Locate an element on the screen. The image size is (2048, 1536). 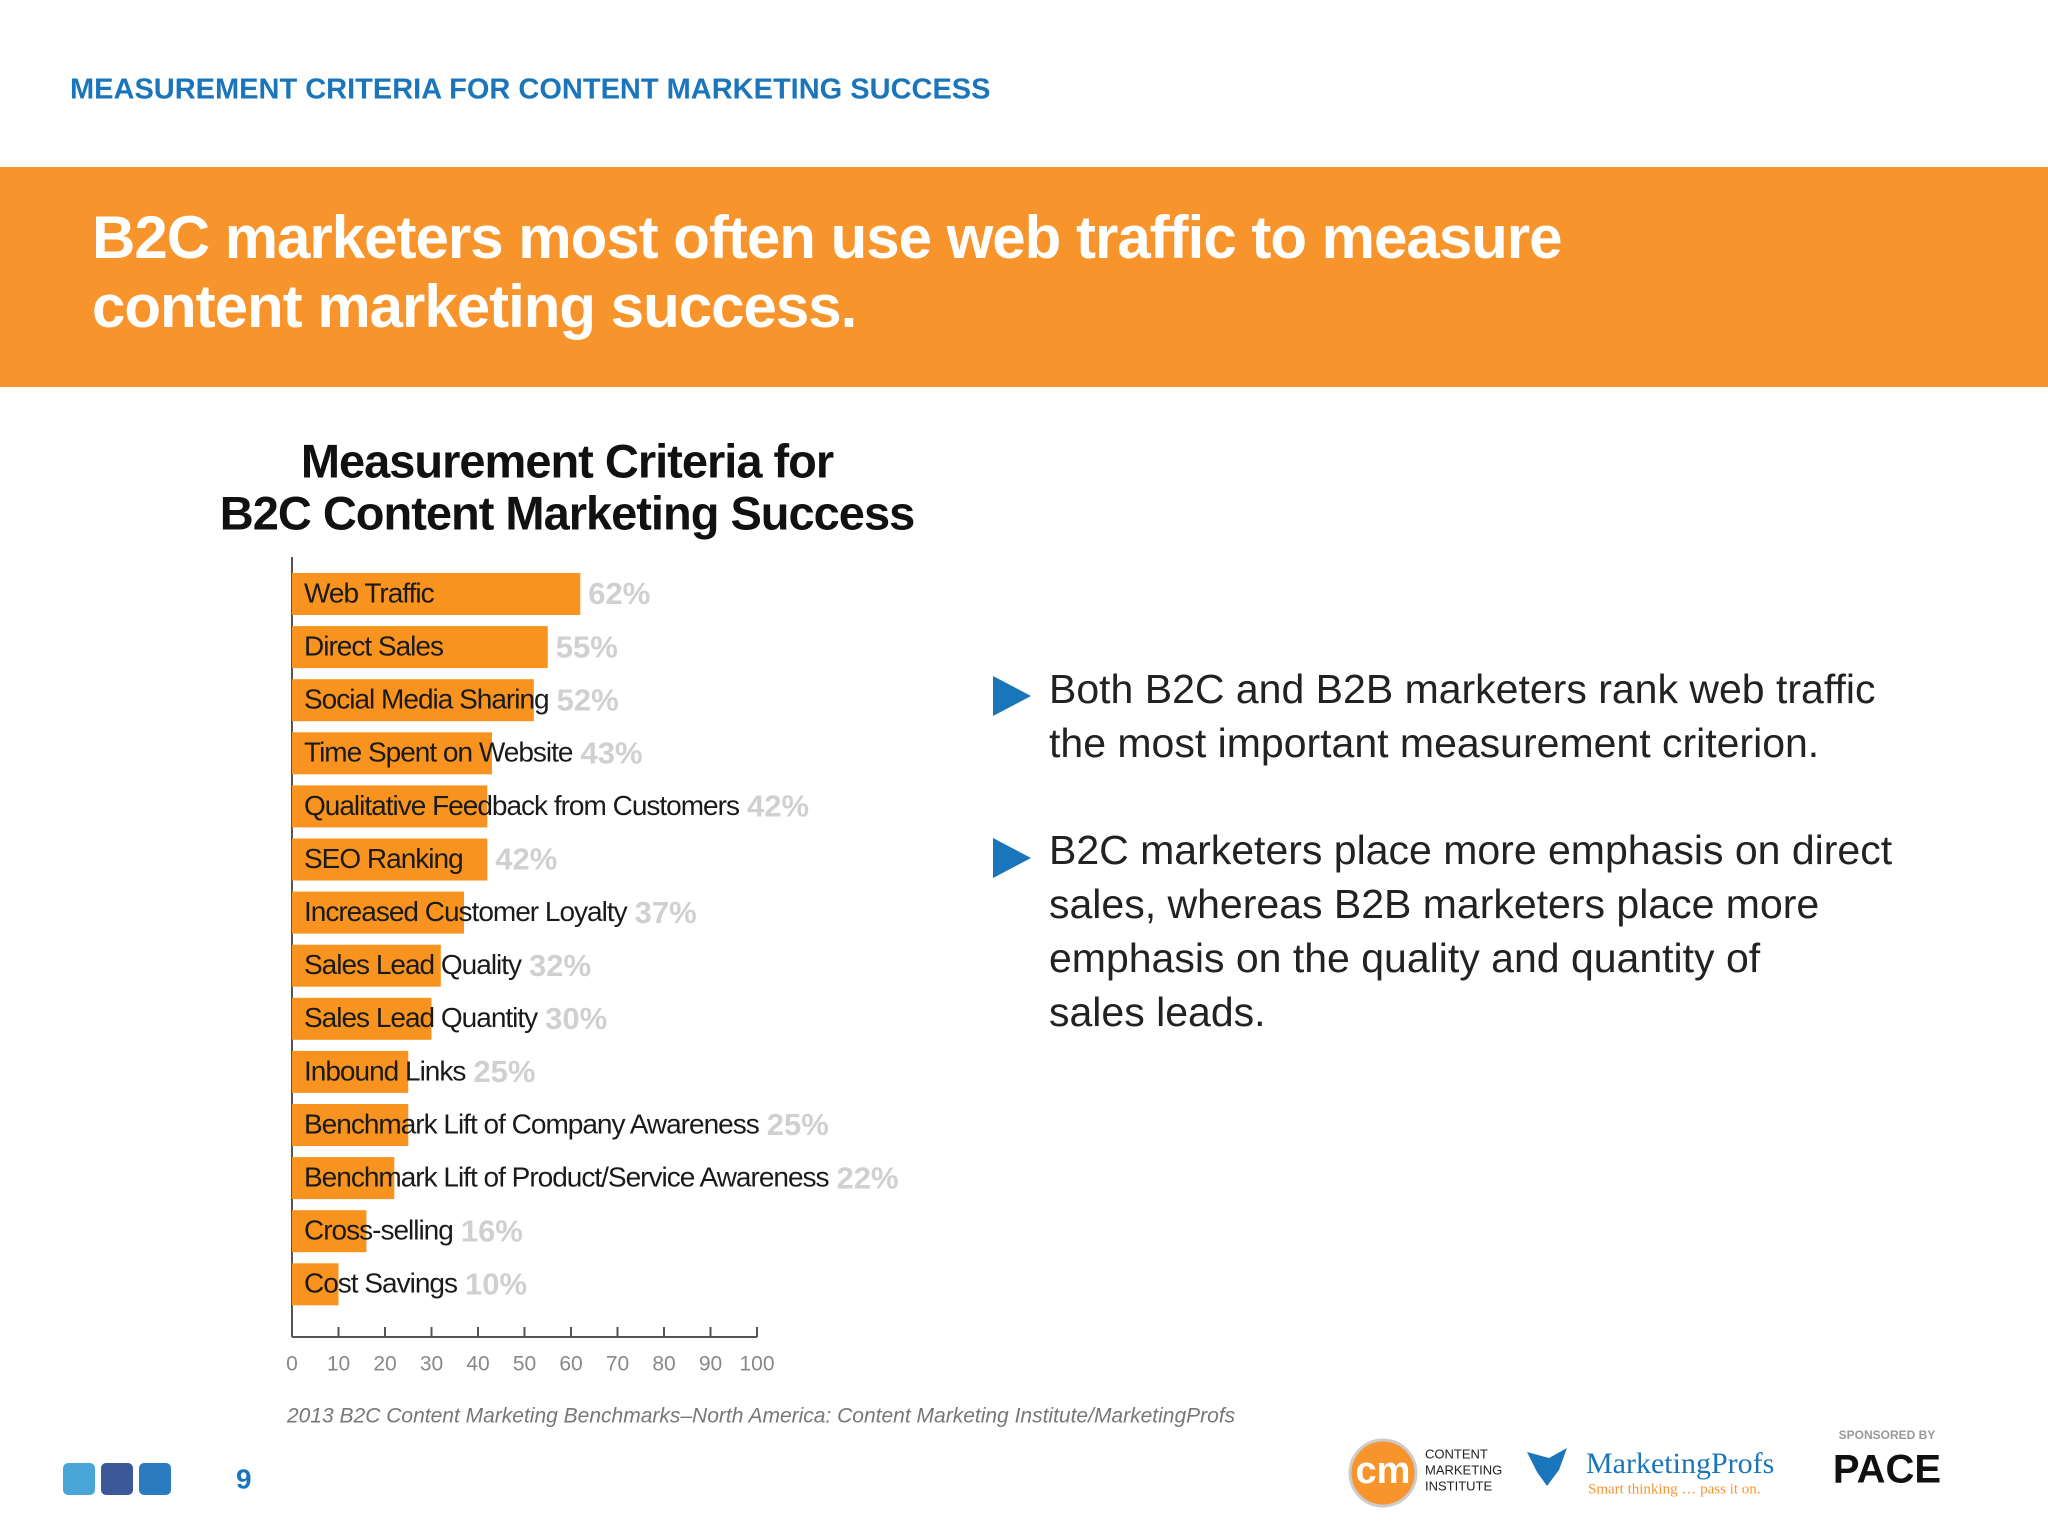
chart-title: B2C Content Marketing Success is located at coordinates (567, 512).